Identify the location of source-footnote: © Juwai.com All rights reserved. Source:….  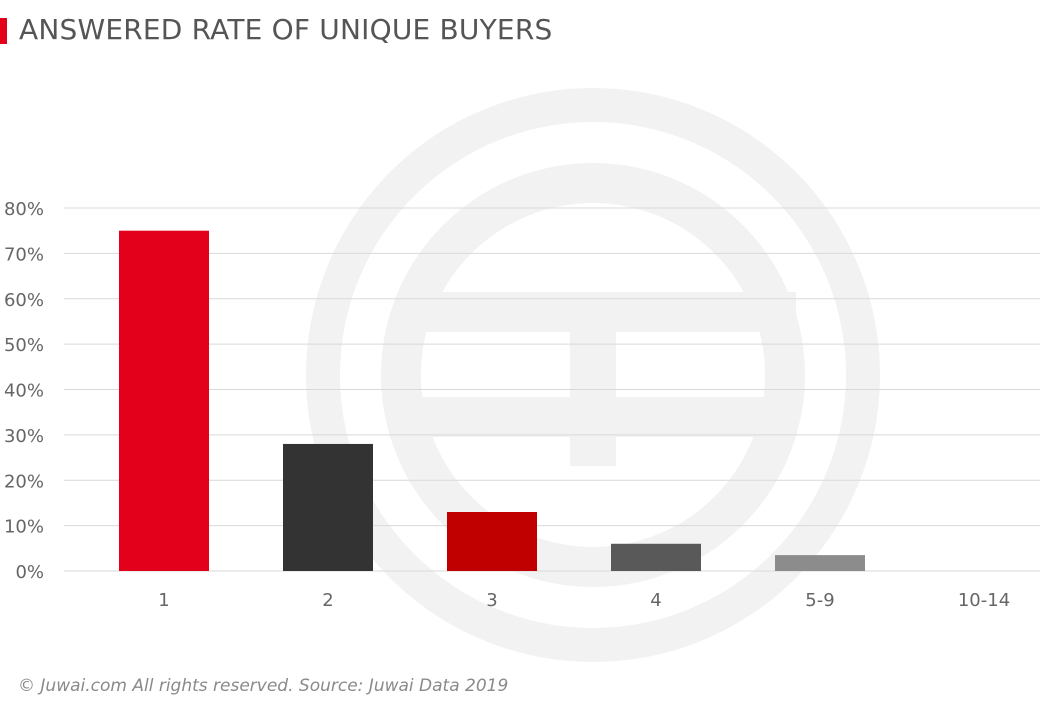
(263, 686).